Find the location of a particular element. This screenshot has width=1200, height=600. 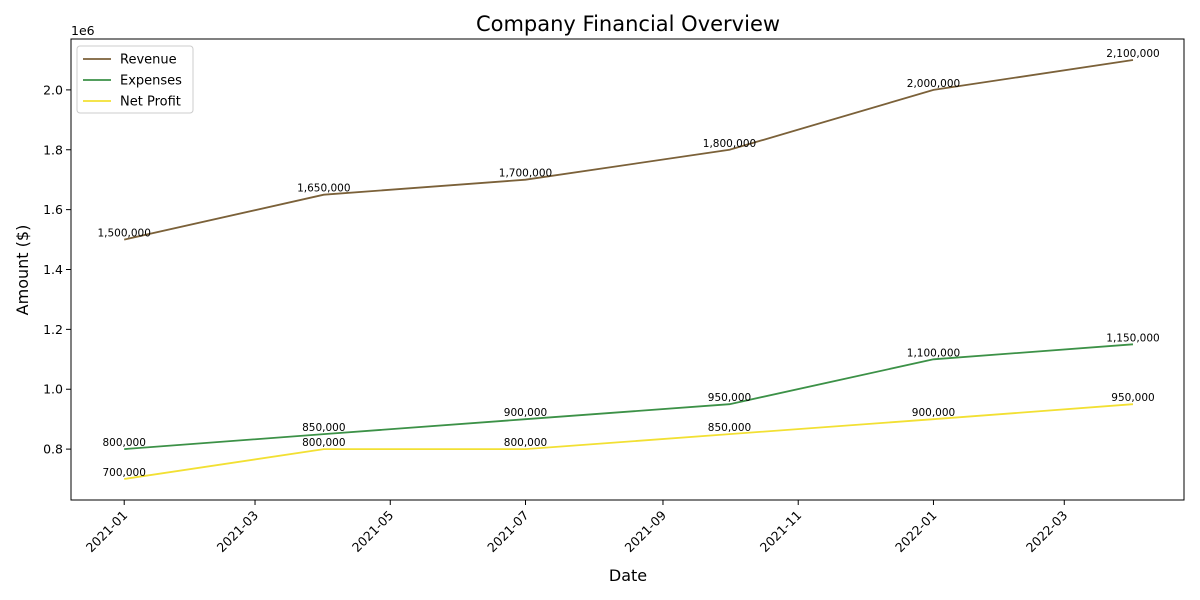

legend: Revenue Expenses Net Profit is located at coordinates (135, 79).